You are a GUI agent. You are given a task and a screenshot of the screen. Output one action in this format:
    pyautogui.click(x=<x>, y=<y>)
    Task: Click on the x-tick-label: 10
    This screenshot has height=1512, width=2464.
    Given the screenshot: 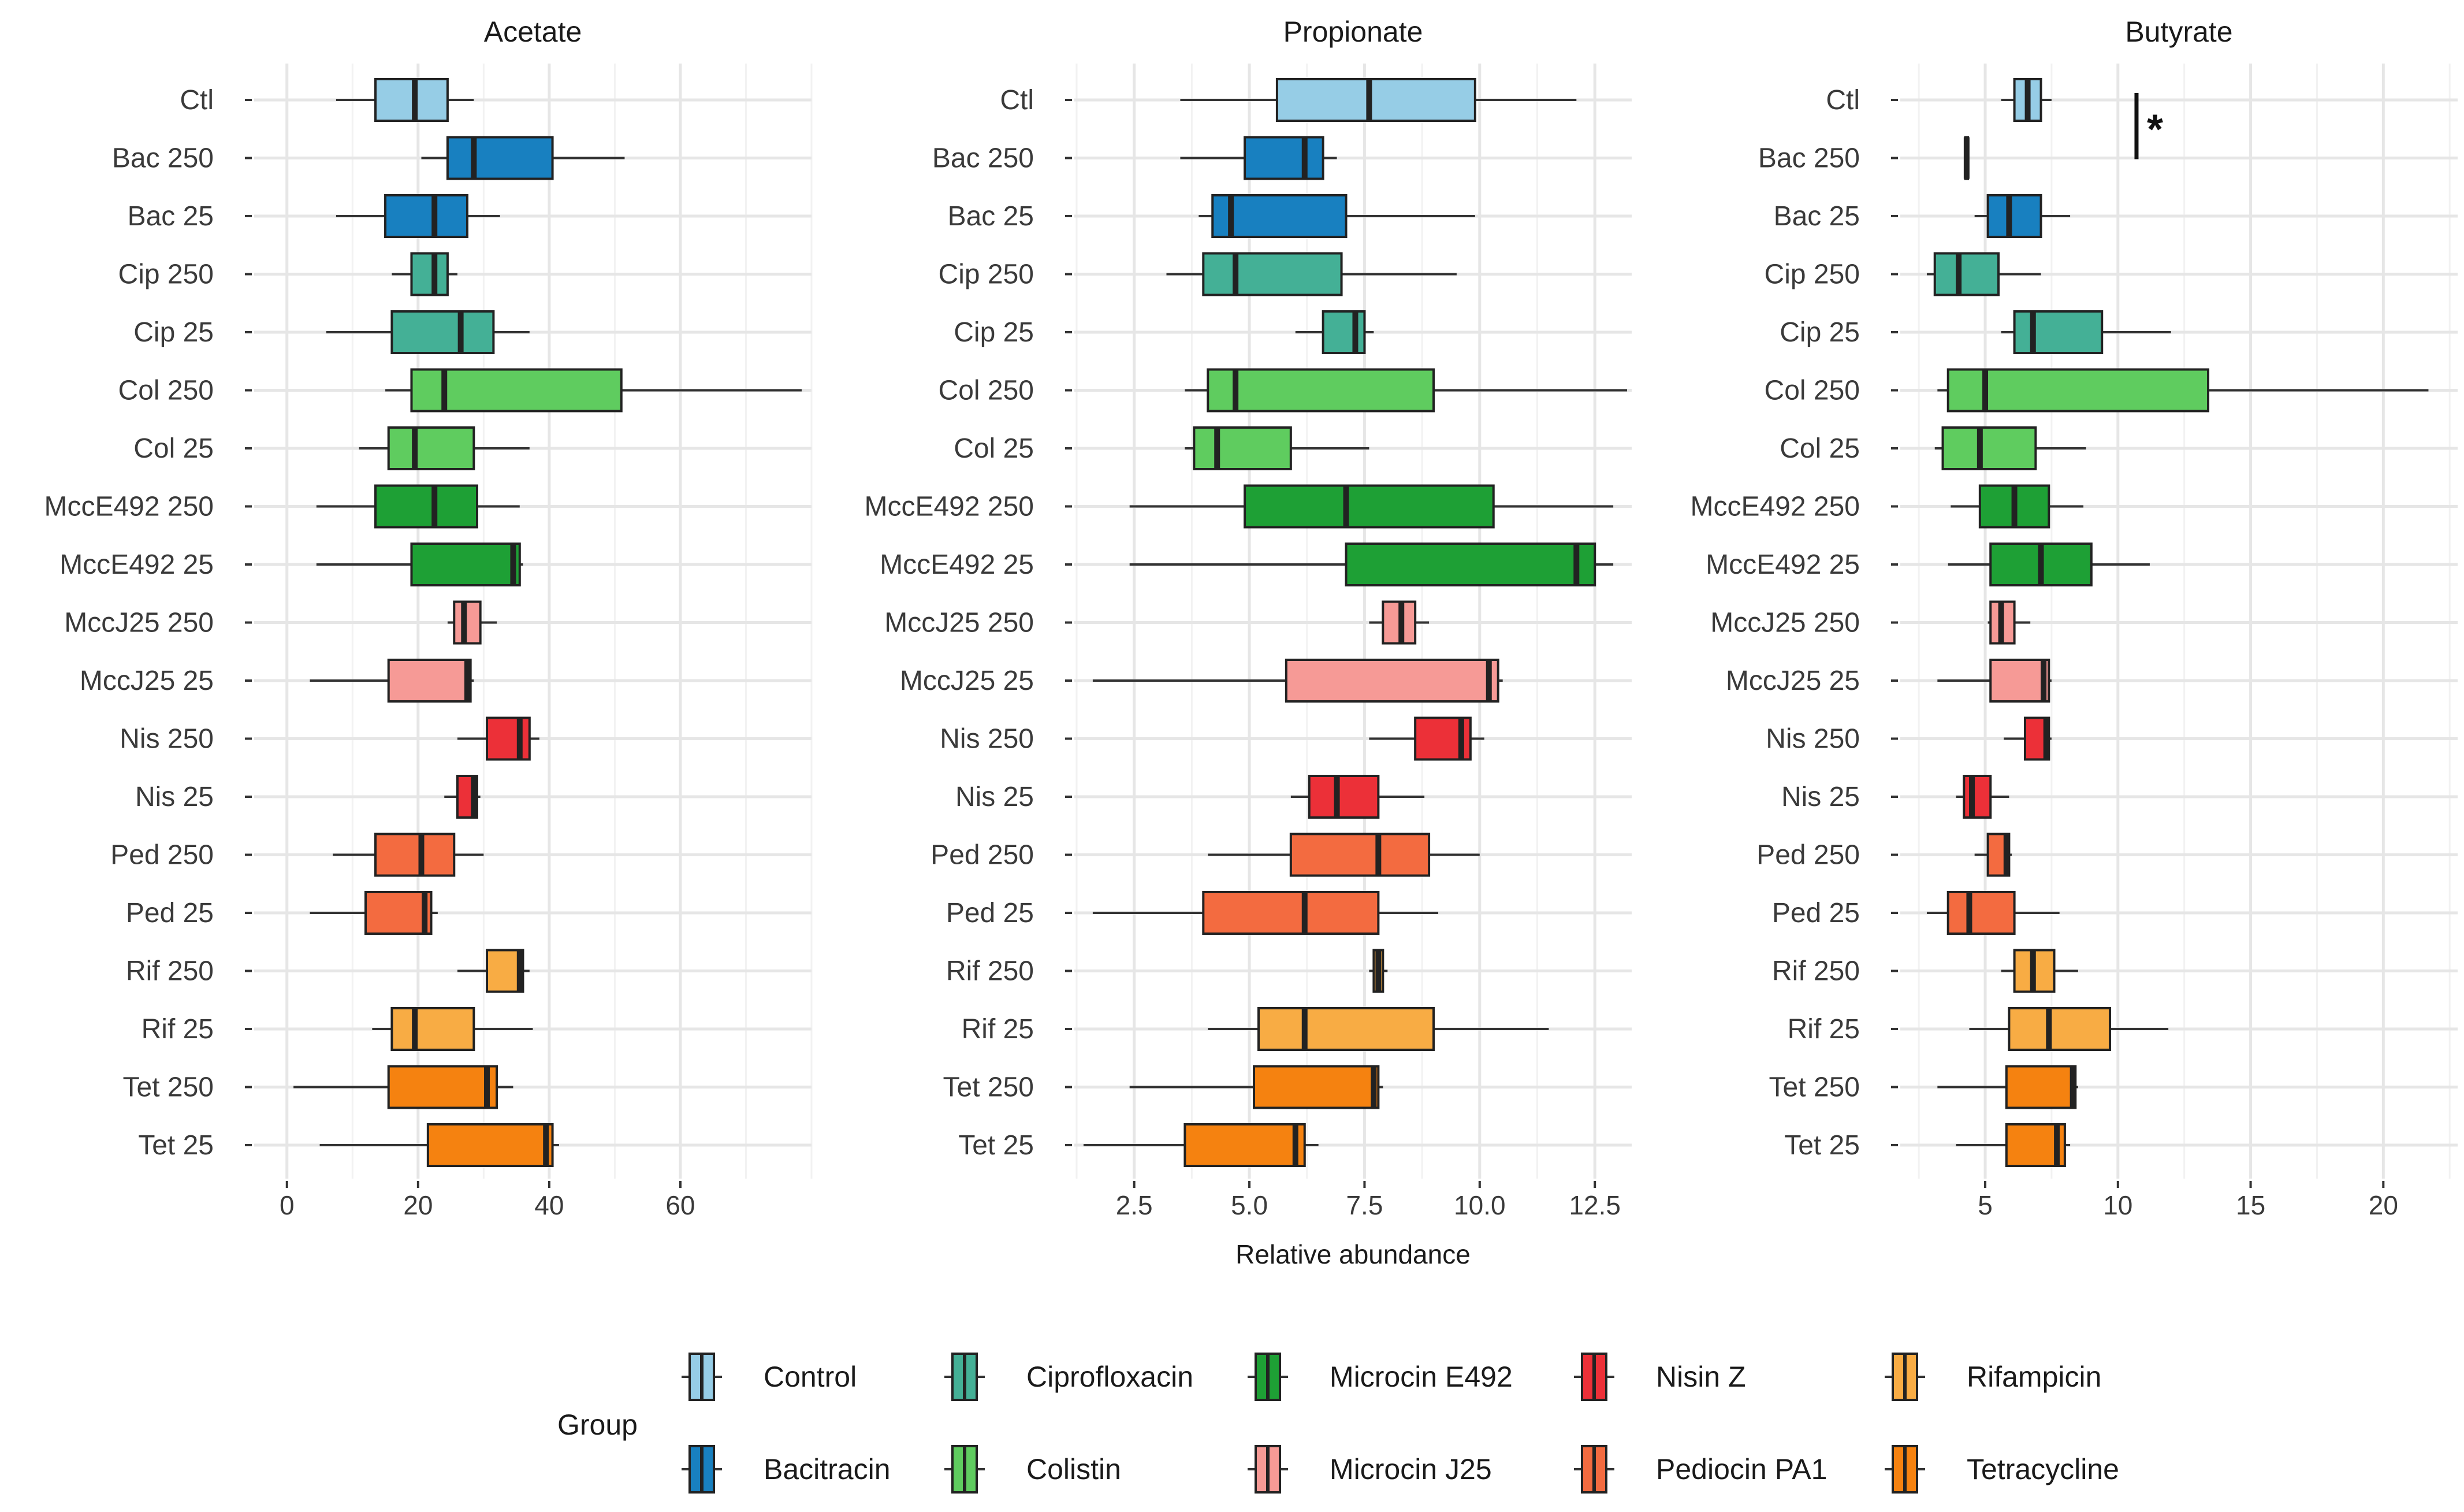 What is the action you would take?
    pyautogui.click(x=2117, y=1205)
    